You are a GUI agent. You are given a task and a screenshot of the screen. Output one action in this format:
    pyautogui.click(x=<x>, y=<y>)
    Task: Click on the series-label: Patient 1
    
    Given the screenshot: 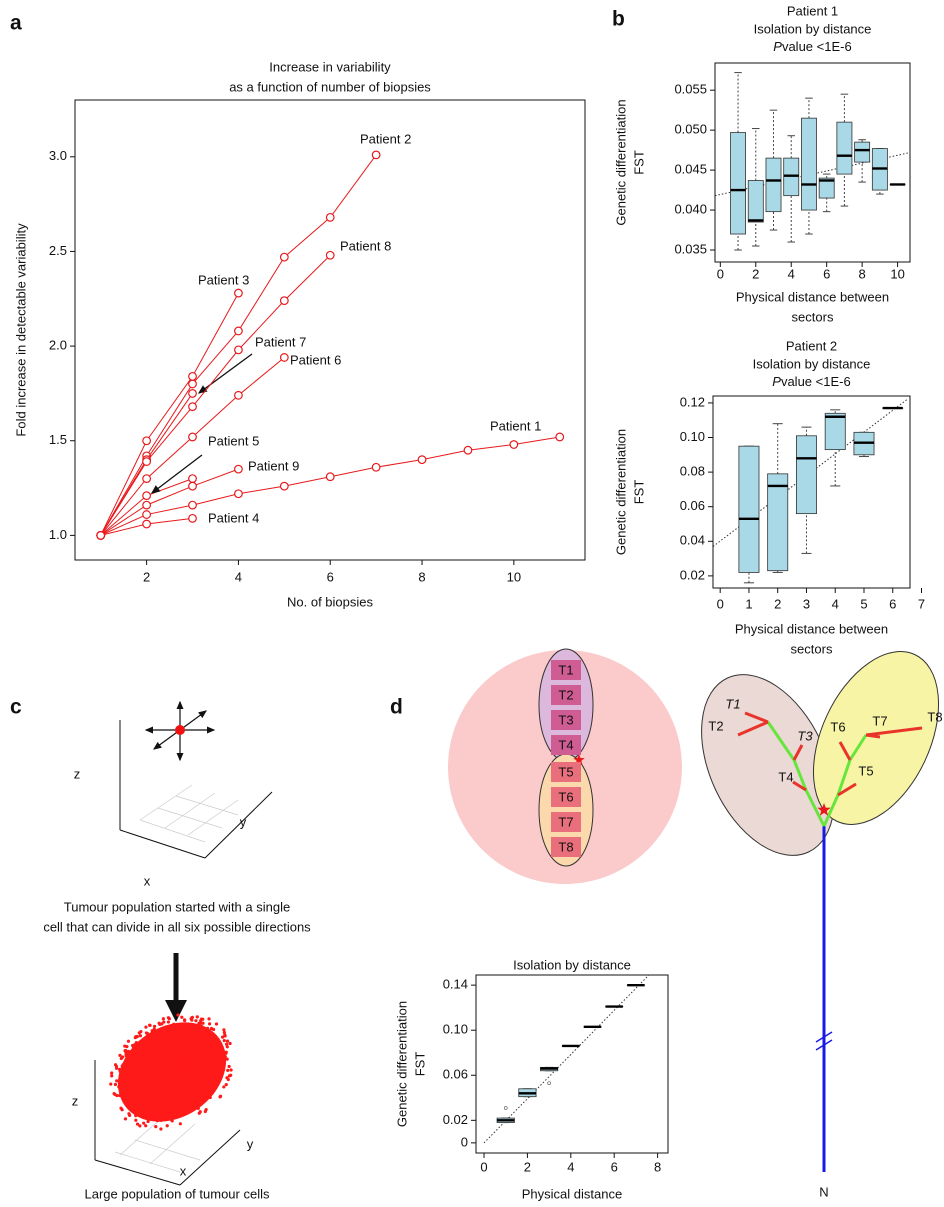 What is the action you would take?
    pyautogui.click(x=515, y=425)
    